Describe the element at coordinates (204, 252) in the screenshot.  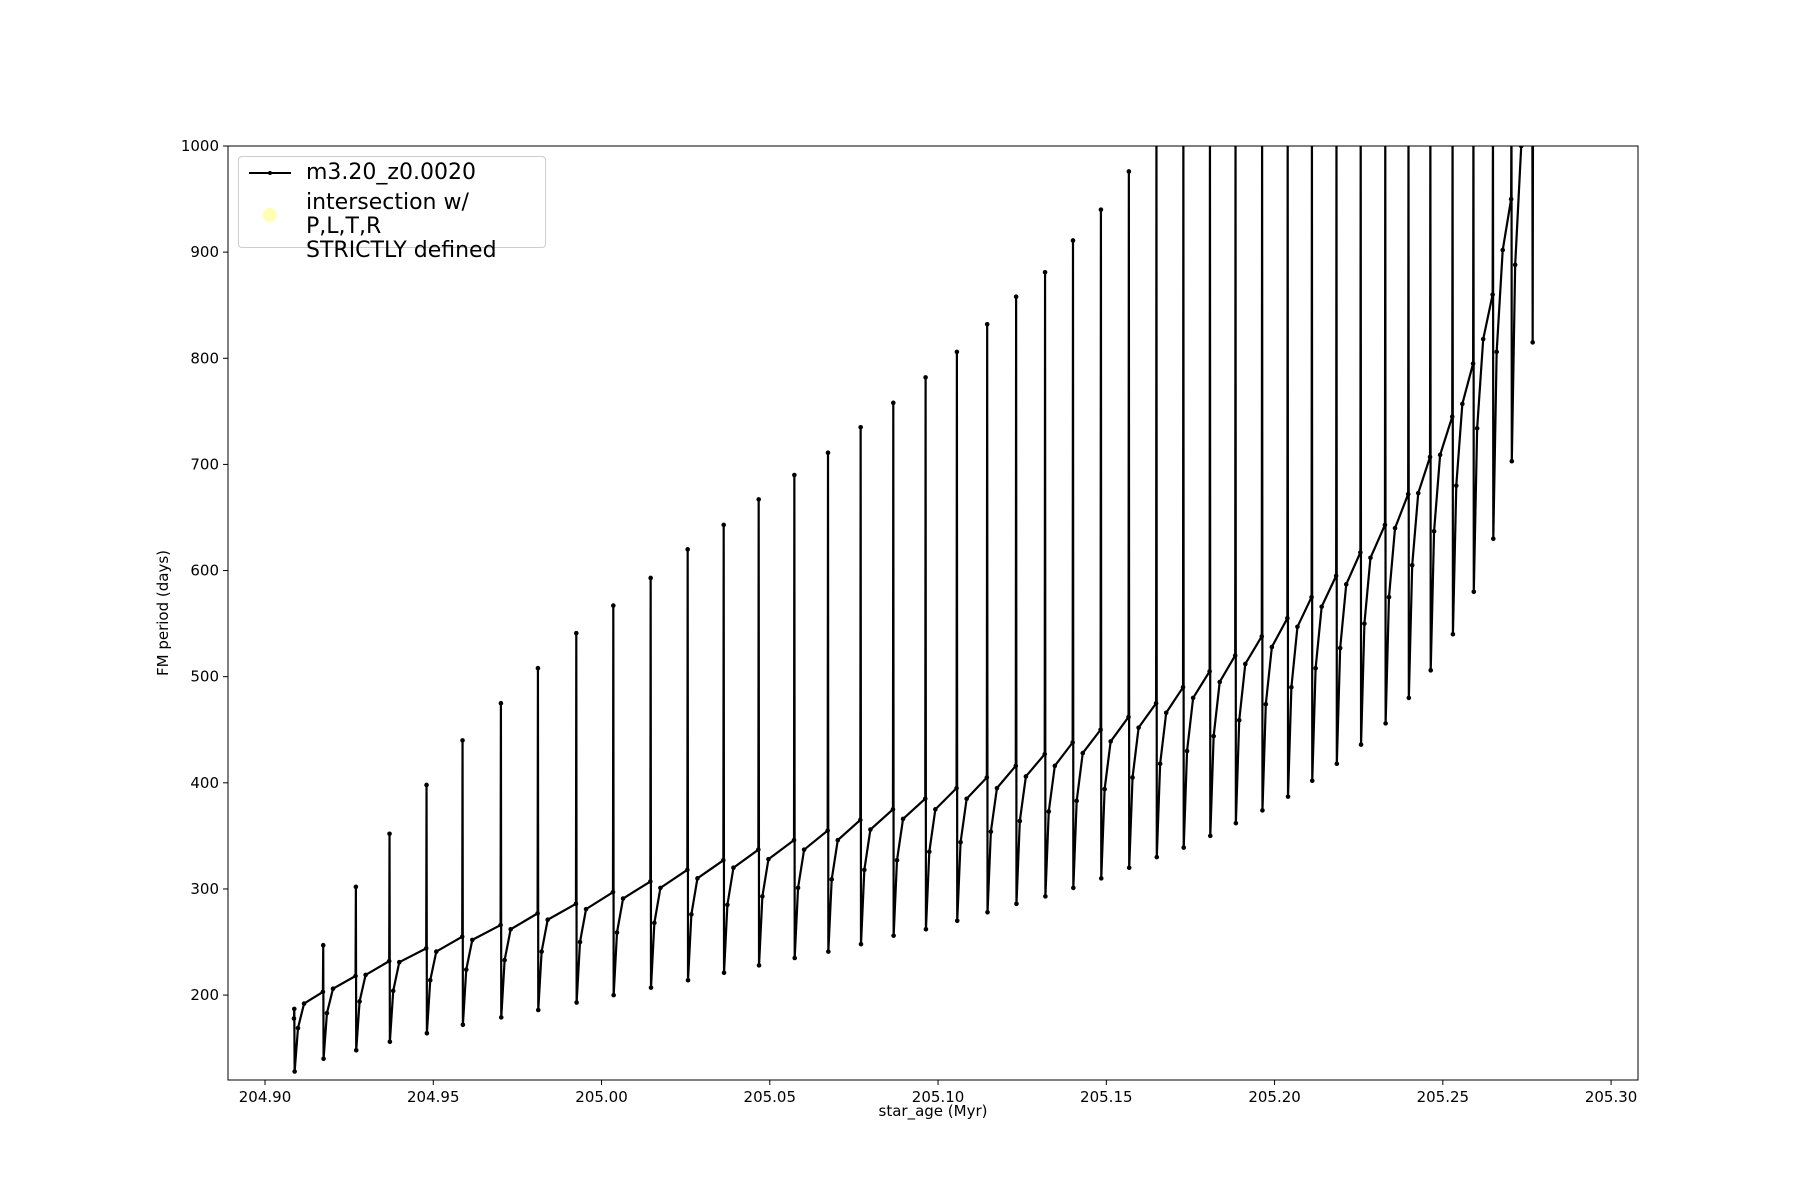
I see `y-tick-label: 900` at that location.